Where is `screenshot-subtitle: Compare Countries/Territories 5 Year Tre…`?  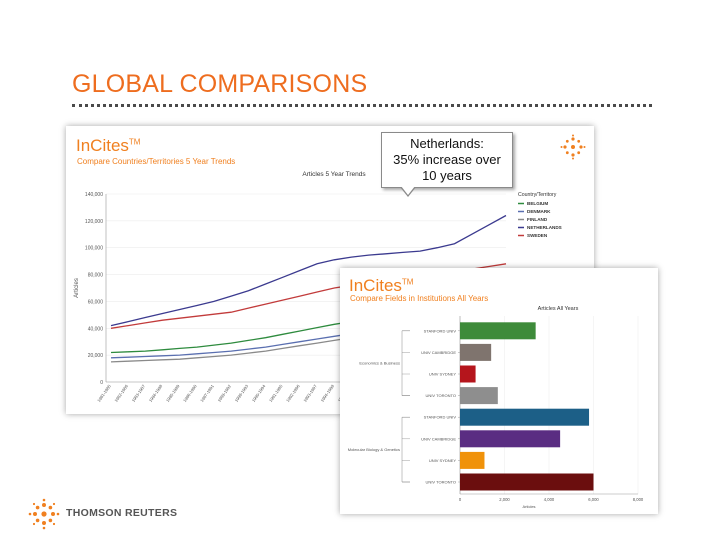 screenshot-subtitle: Compare Countries/Territories 5 Year Tre… is located at coordinates (156, 161).